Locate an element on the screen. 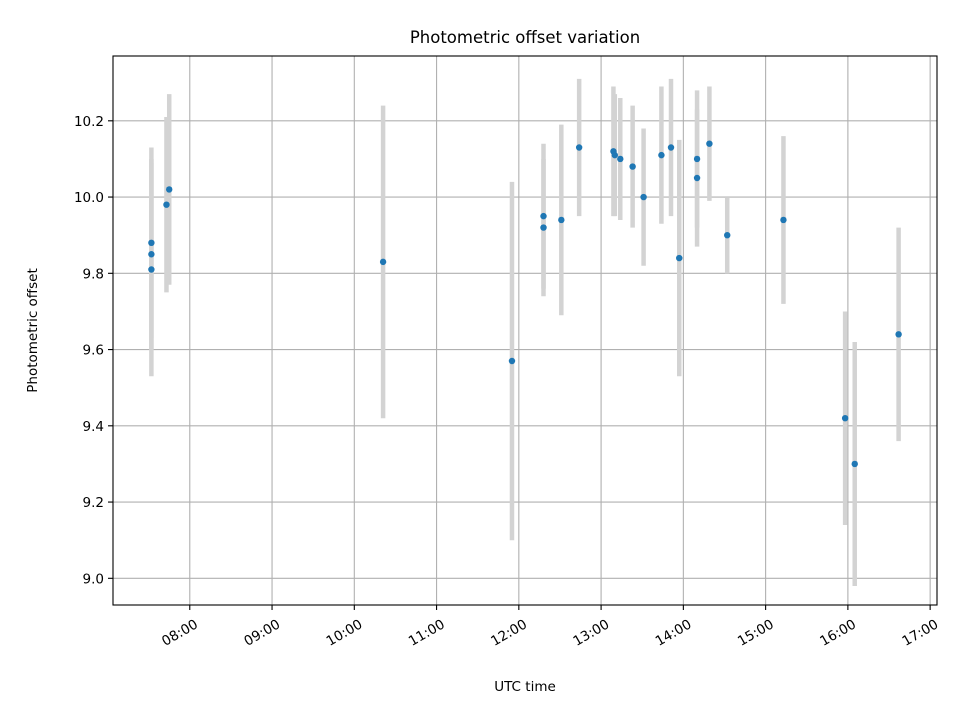 The height and width of the screenshot is (720, 960). y-tick-label: 9.8 is located at coordinates (93, 274).